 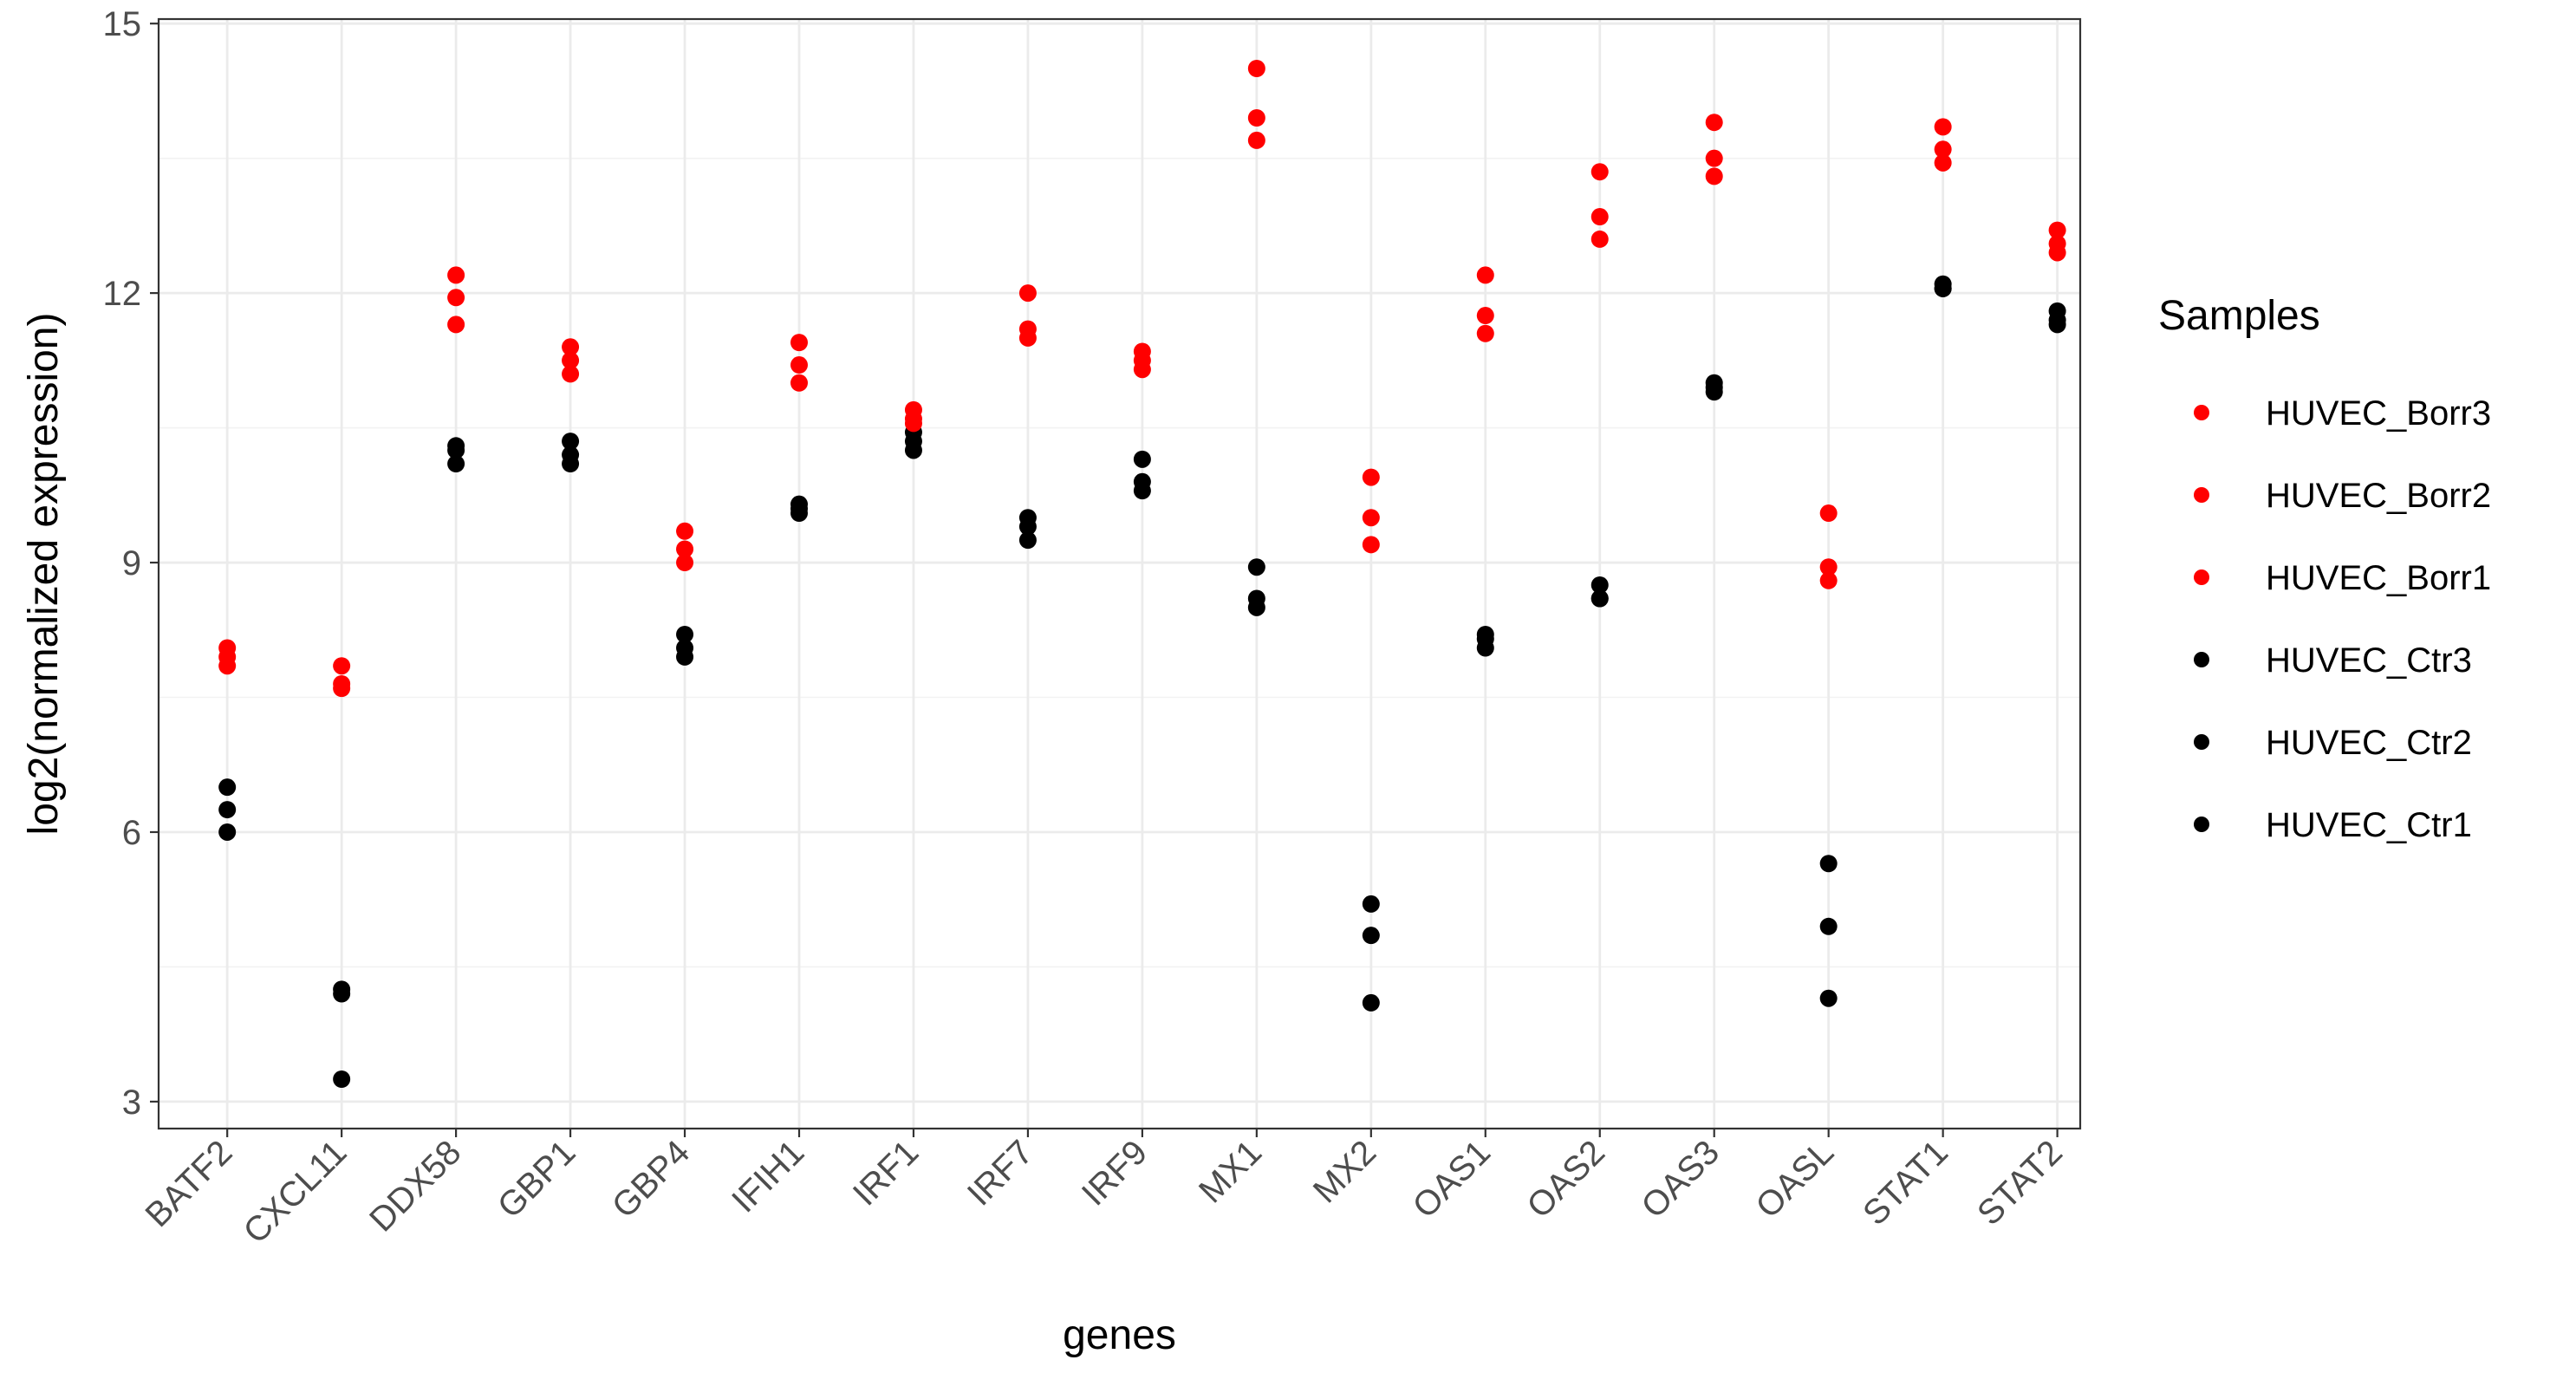 I want to click on x-tick-label: IFIH1, so click(x=768, y=1176).